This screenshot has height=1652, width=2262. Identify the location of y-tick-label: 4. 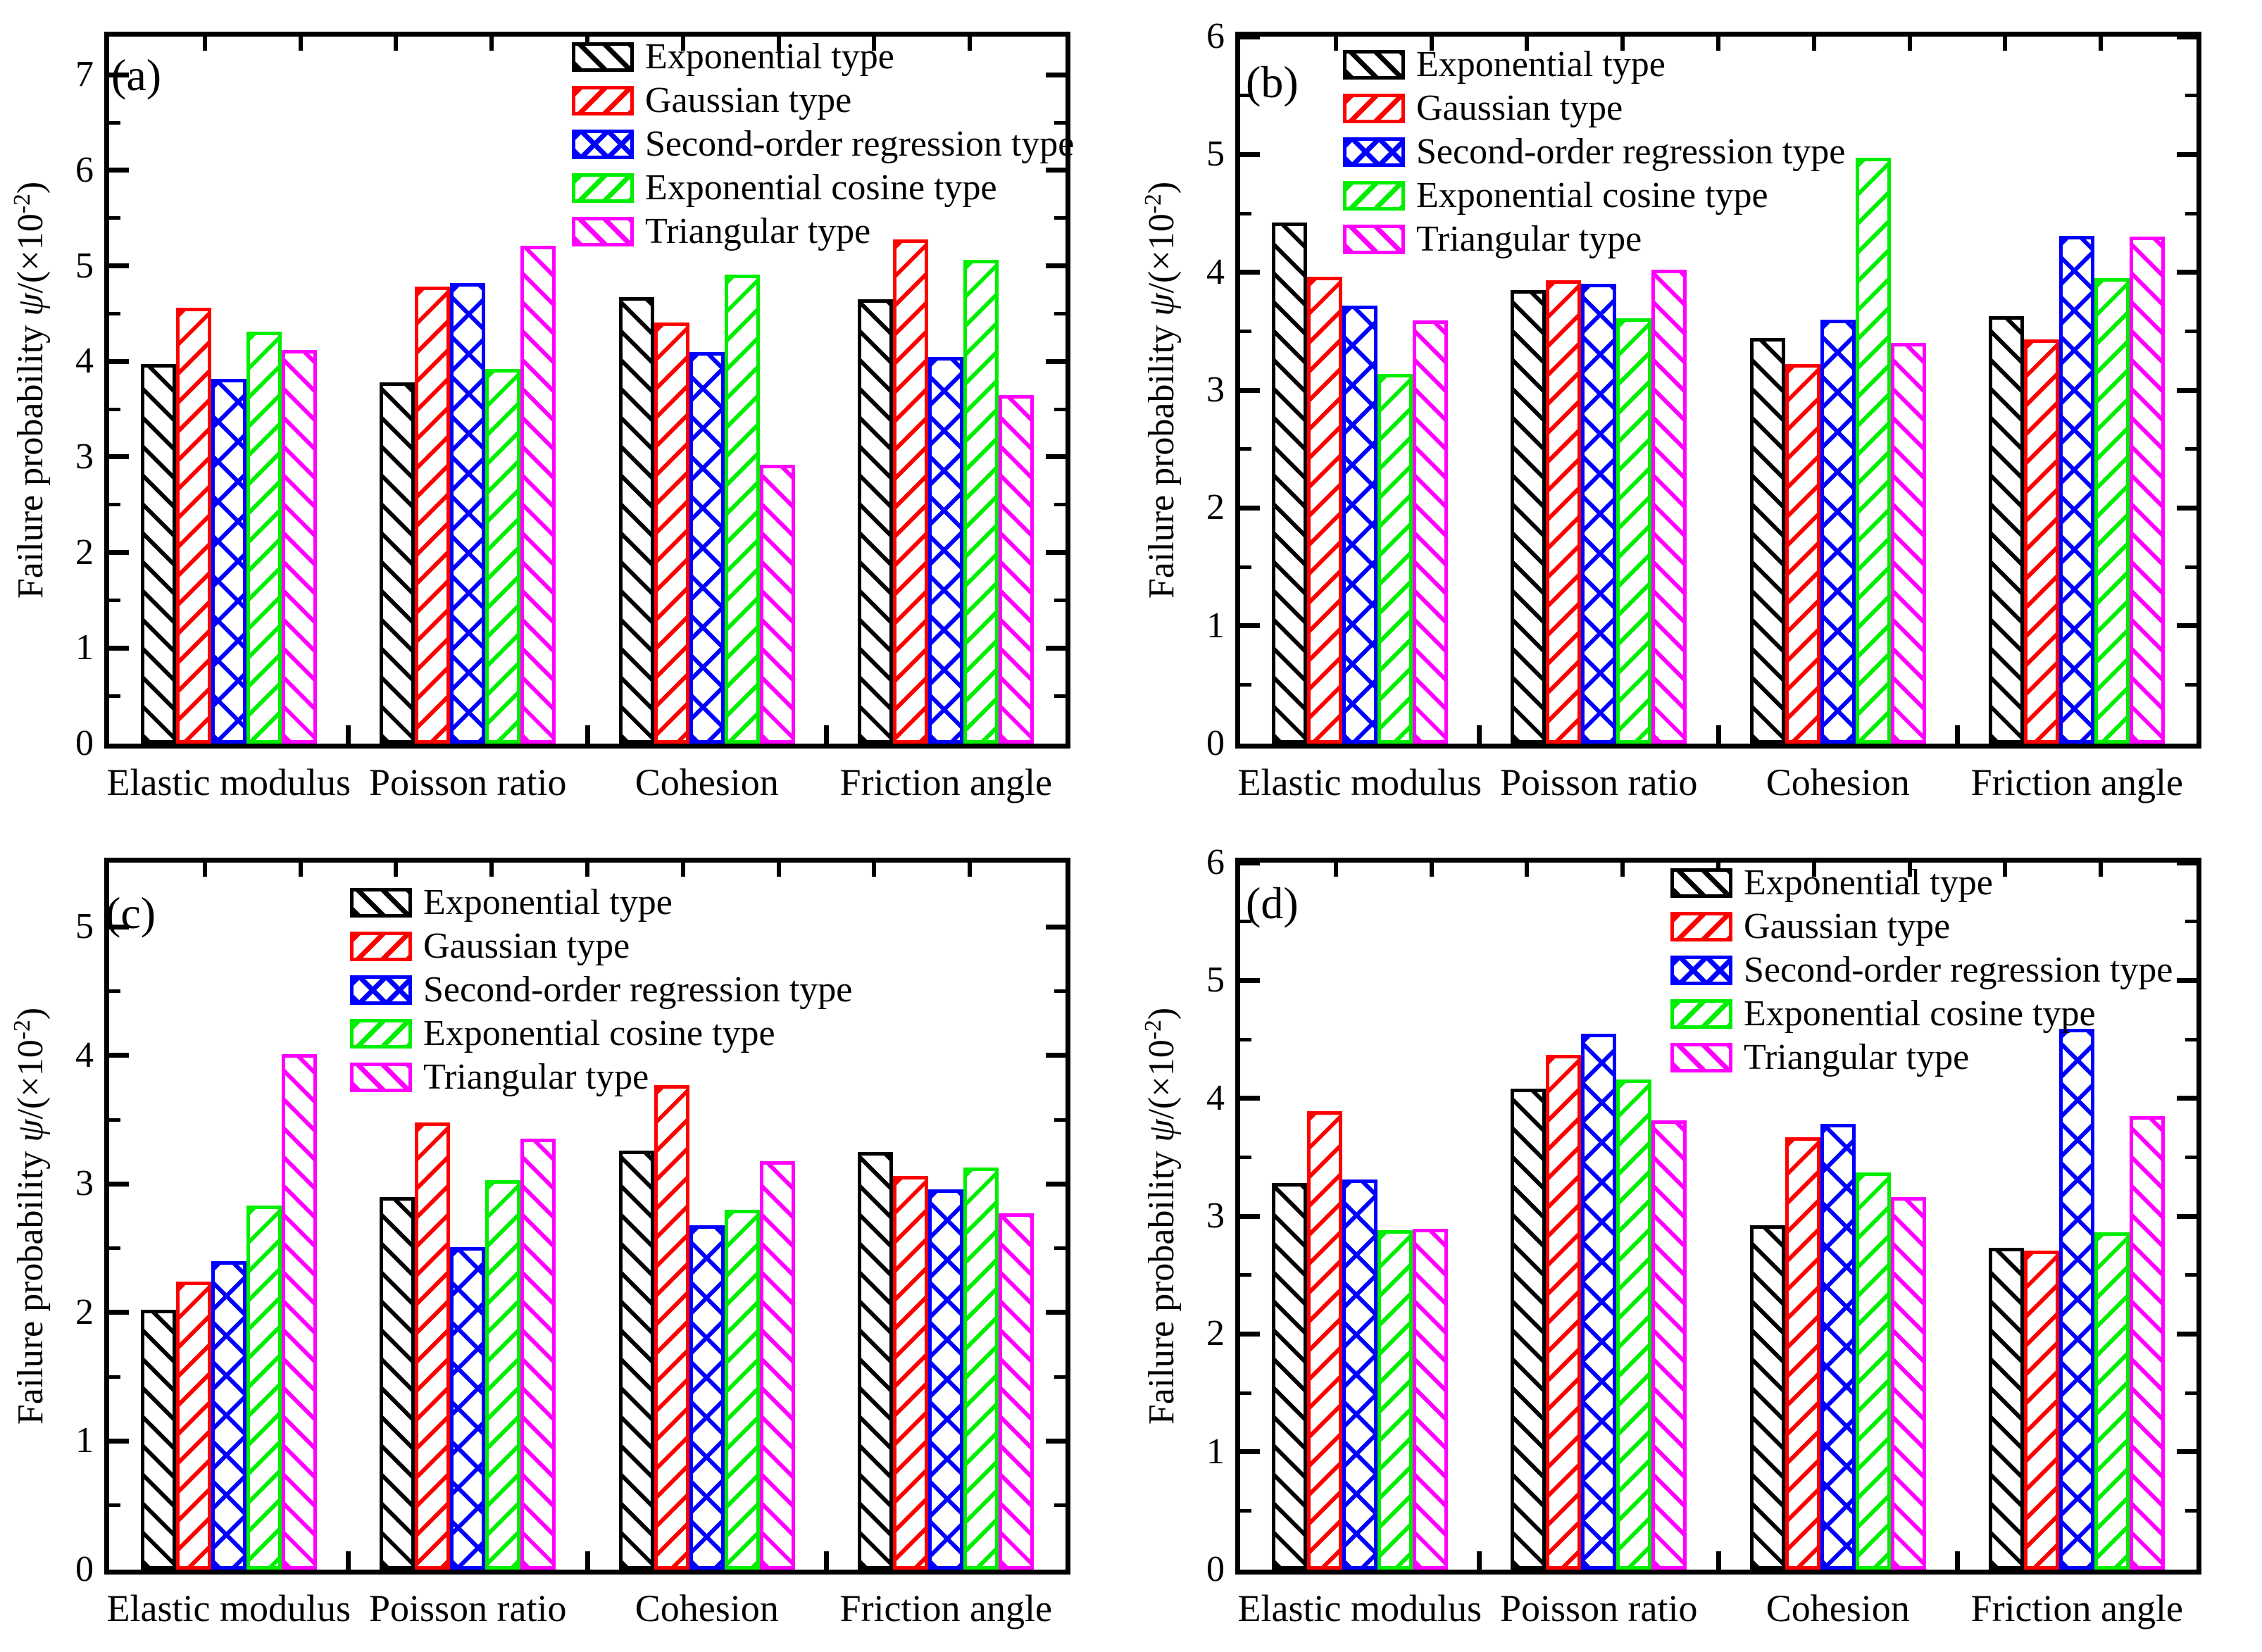
(84, 1054).